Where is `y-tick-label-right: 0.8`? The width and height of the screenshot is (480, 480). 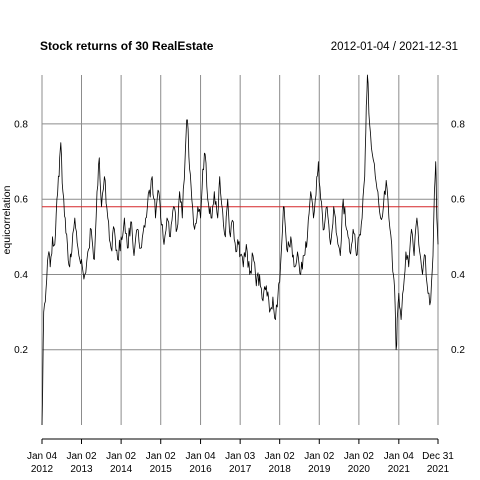
y-tick-label-right: 0.8 is located at coordinates (458, 124).